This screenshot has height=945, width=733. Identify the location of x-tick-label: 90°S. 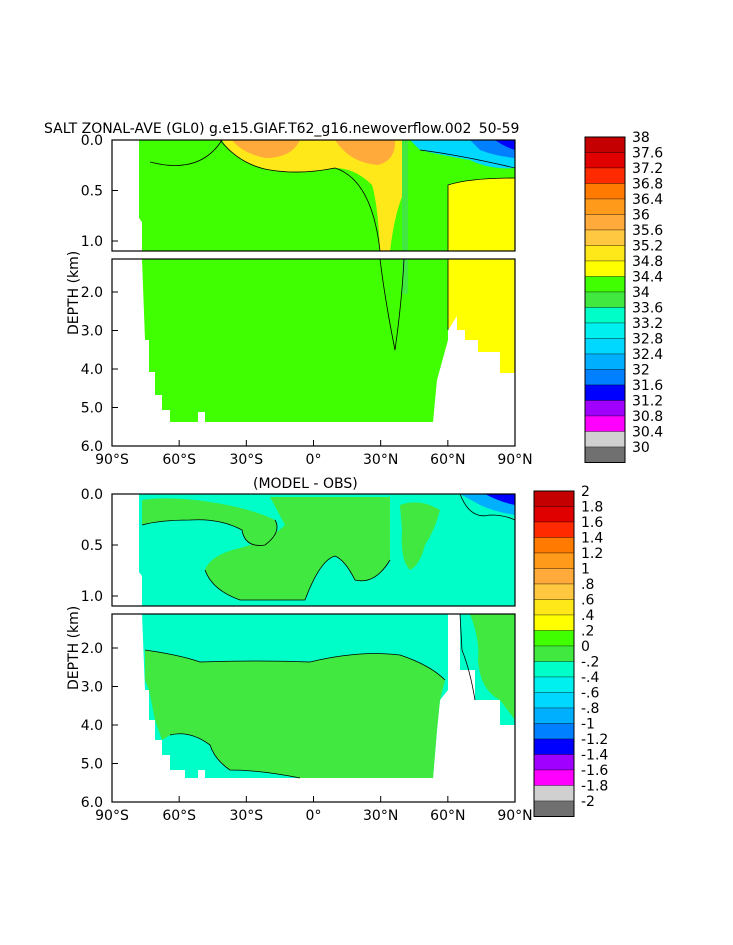
(112, 460).